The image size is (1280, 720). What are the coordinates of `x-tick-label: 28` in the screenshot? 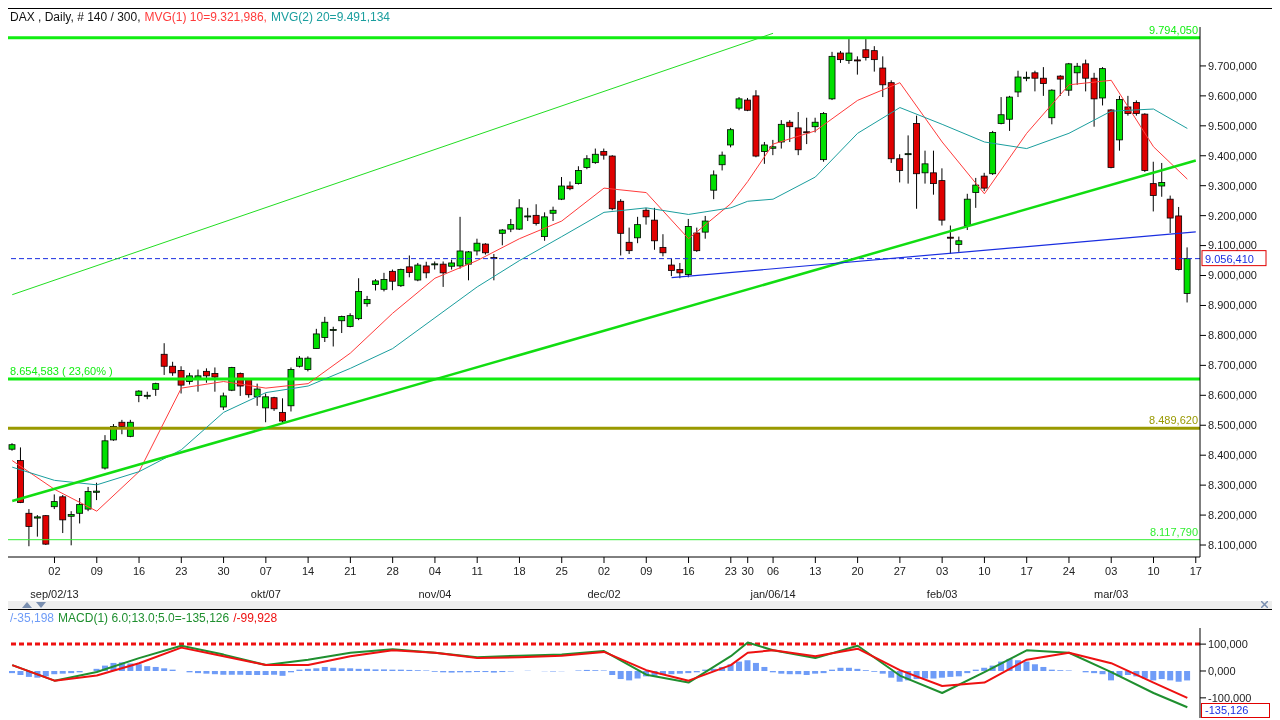 It's located at (392, 571).